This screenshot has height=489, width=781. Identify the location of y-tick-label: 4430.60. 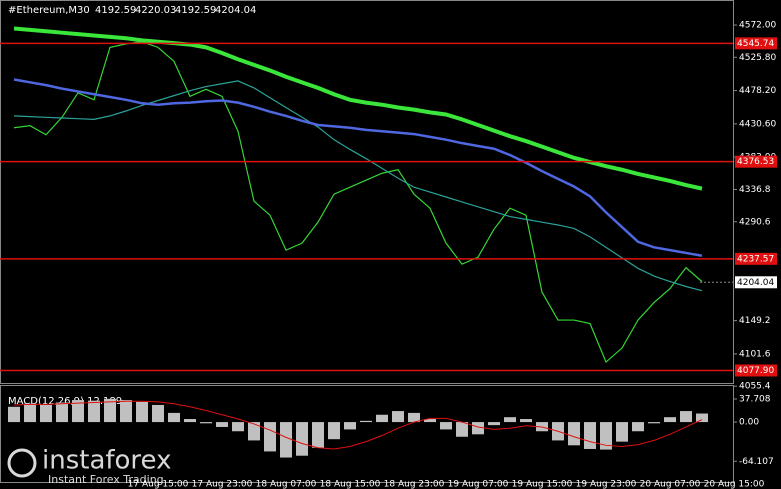
(757, 124).